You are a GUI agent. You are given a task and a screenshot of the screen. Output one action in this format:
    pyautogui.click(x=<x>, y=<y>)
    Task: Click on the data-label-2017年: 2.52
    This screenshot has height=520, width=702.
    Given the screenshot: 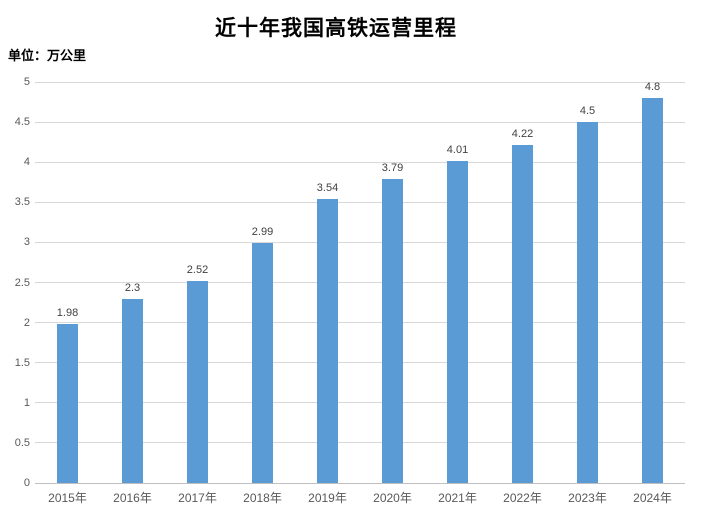 What is the action you would take?
    pyautogui.click(x=197, y=269)
    